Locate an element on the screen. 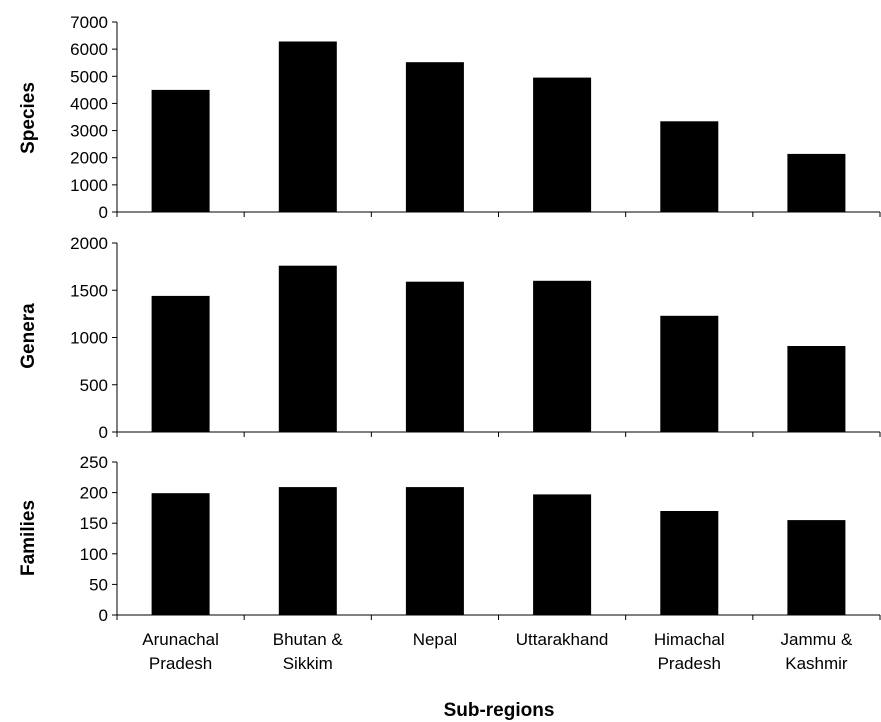 This screenshot has height=722, width=881. category-label-line: Kashmir is located at coordinates (816, 663).